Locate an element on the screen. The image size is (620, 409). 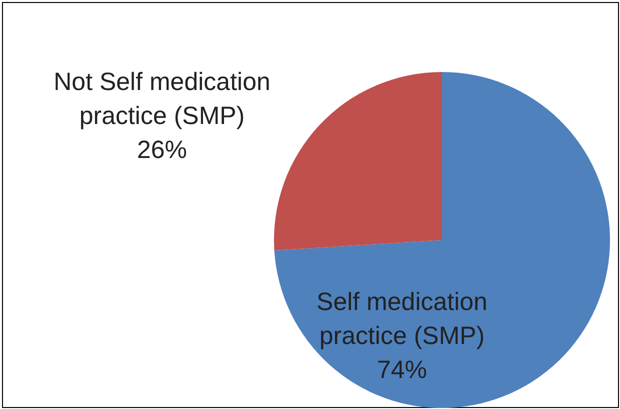
pie-slice is located at coordinates (358, 161).